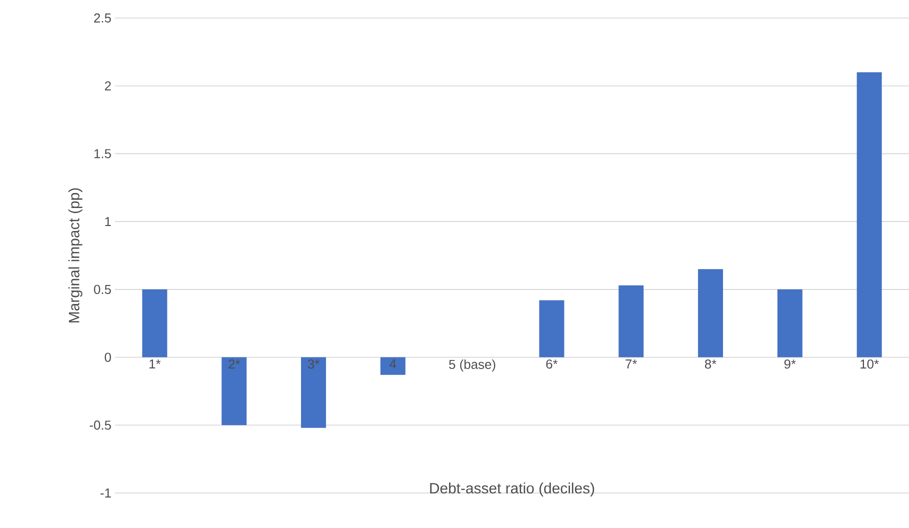  Describe the element at coordinates (100, 425) in the screenshot. I see `y-tick-label: -0.5` at that location.